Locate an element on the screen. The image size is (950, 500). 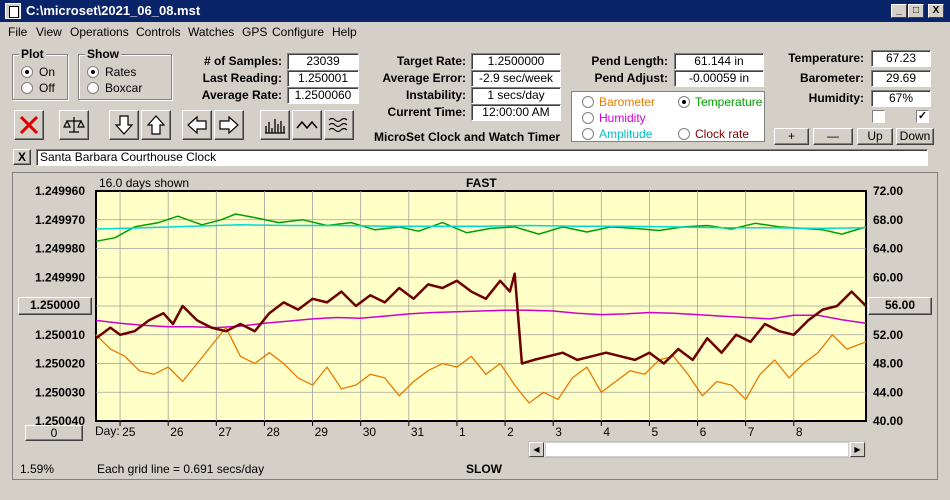
clear-icon is located at coordinates (29, 125).